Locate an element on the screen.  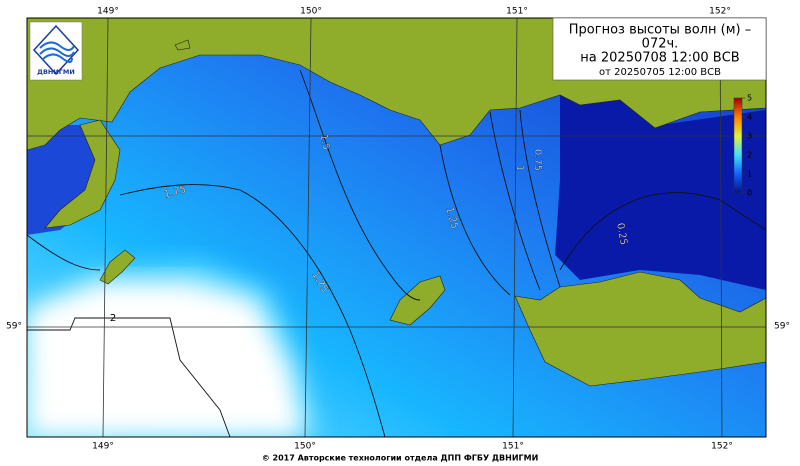
islet is located at coordinates (182, 45).